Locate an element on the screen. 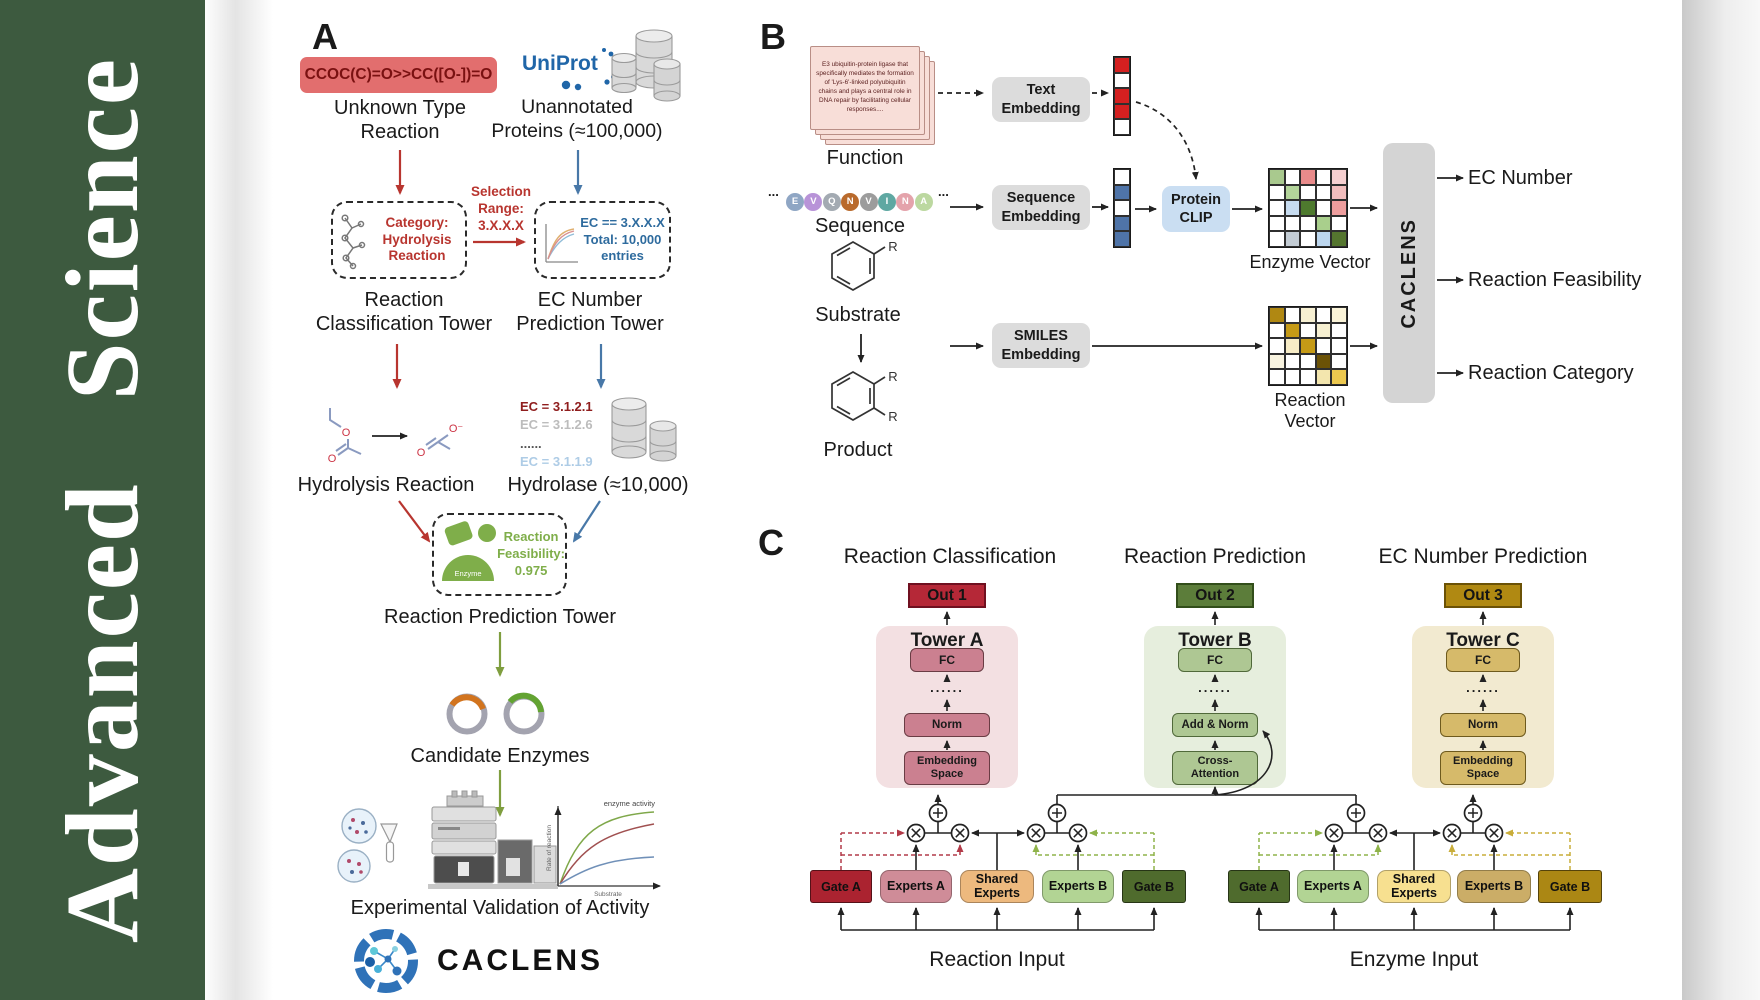 The width and height of the screenshot is (1760, 1000). enzyme-badge-label: Enzyme is located at coordinates (467, 573).